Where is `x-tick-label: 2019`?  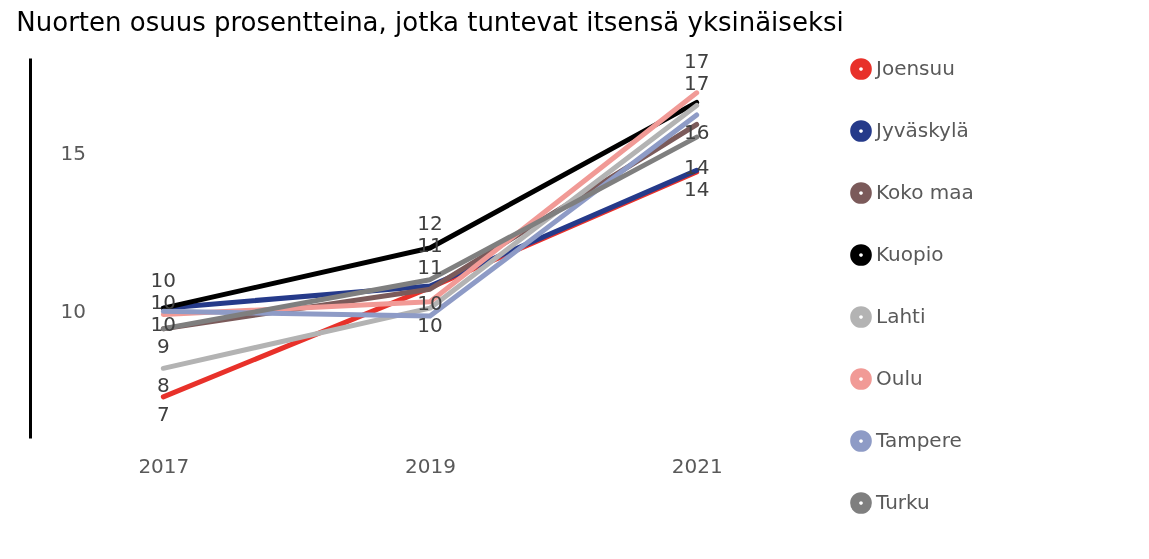 x-tick-label: 2019 is located at coordinates (430, 465).